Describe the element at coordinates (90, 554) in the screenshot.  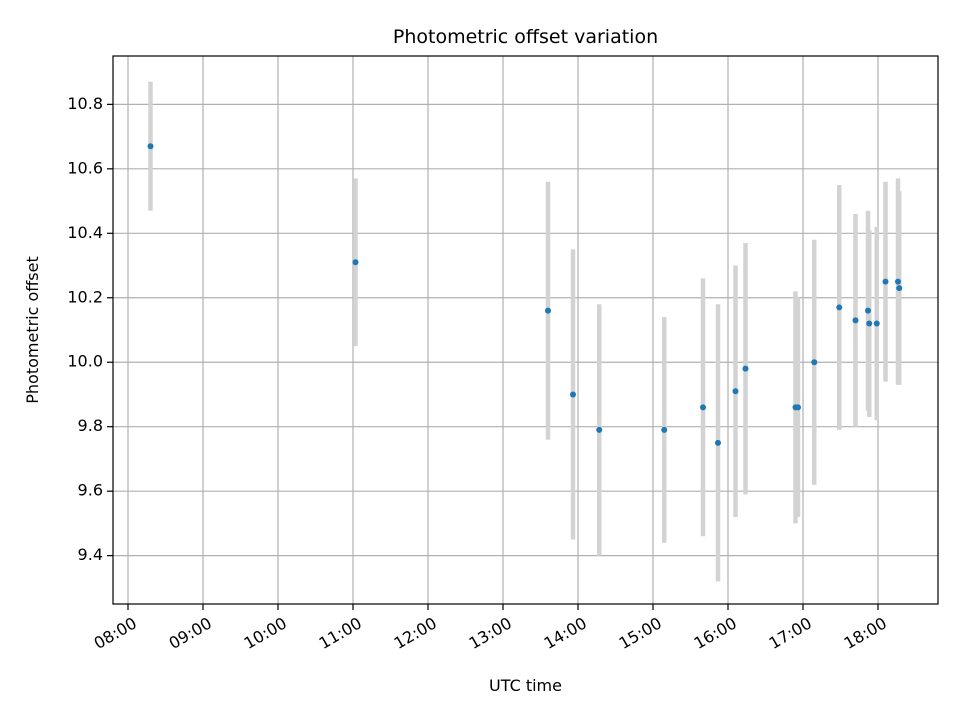
I see `y-tick-label: 9.4` at that location.